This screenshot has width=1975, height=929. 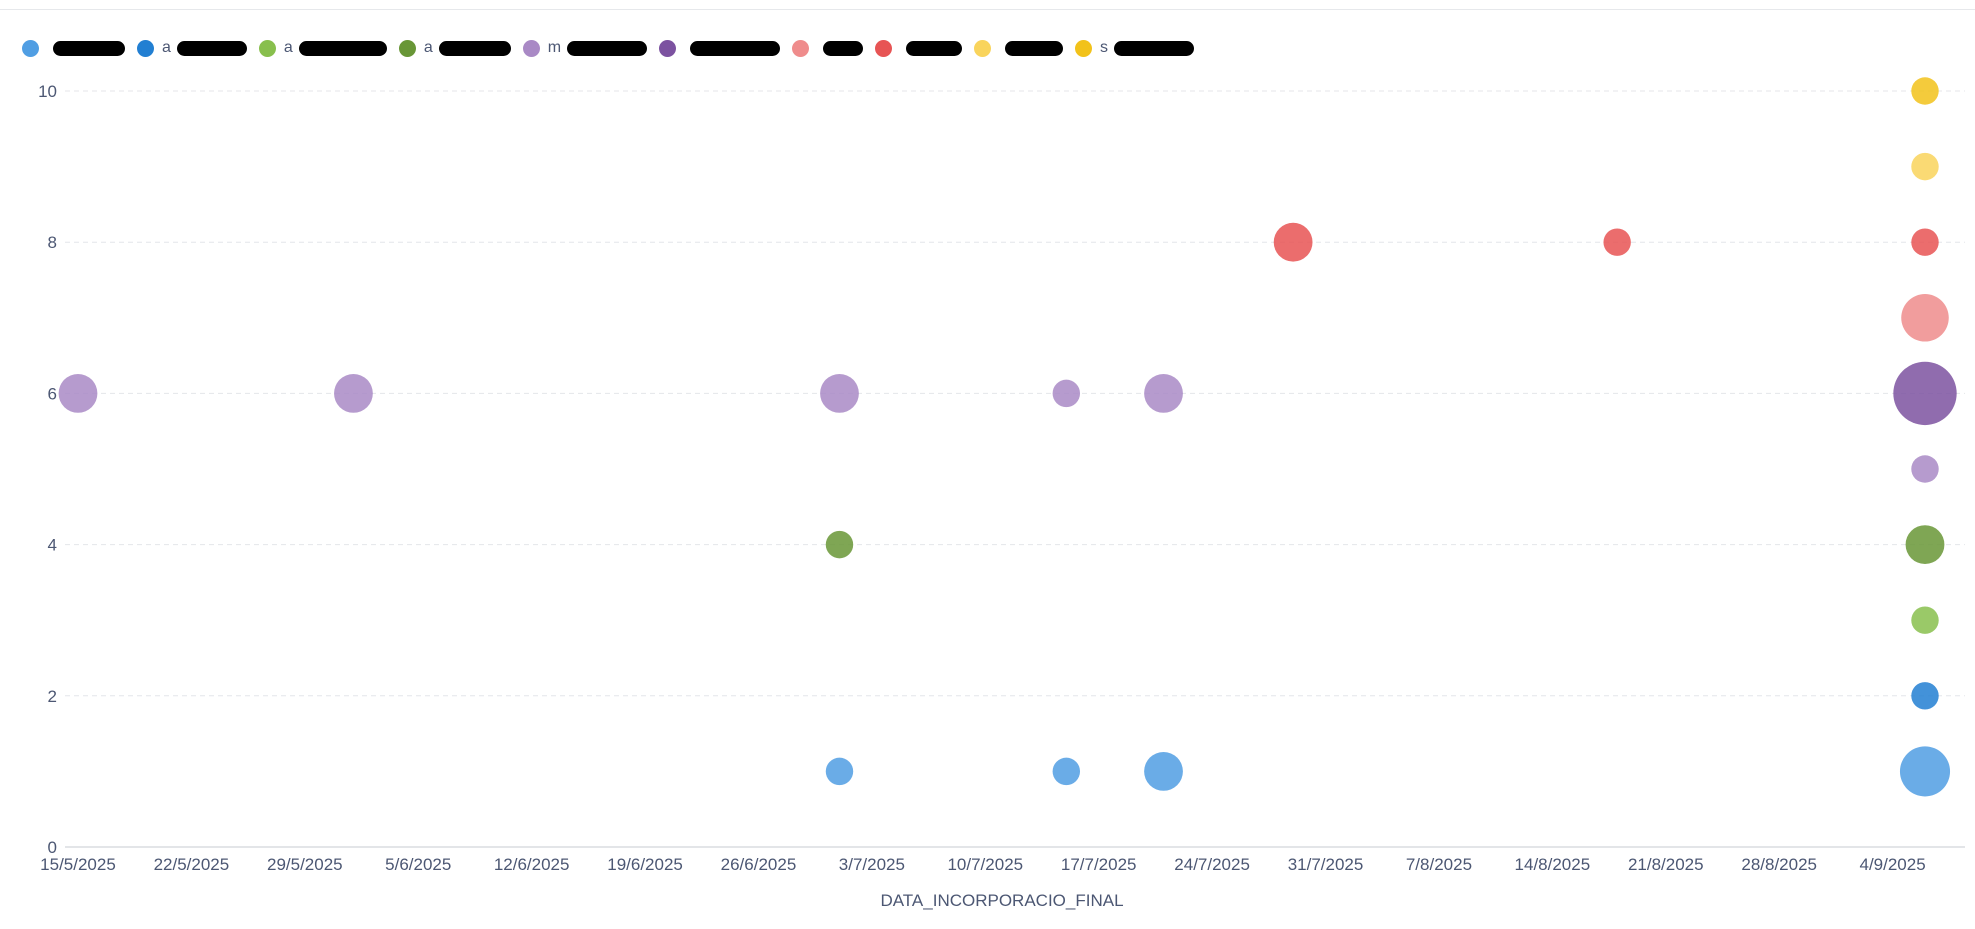 I want to click on x-tick-label: 29/5/2025, so click(x=305, y=864).